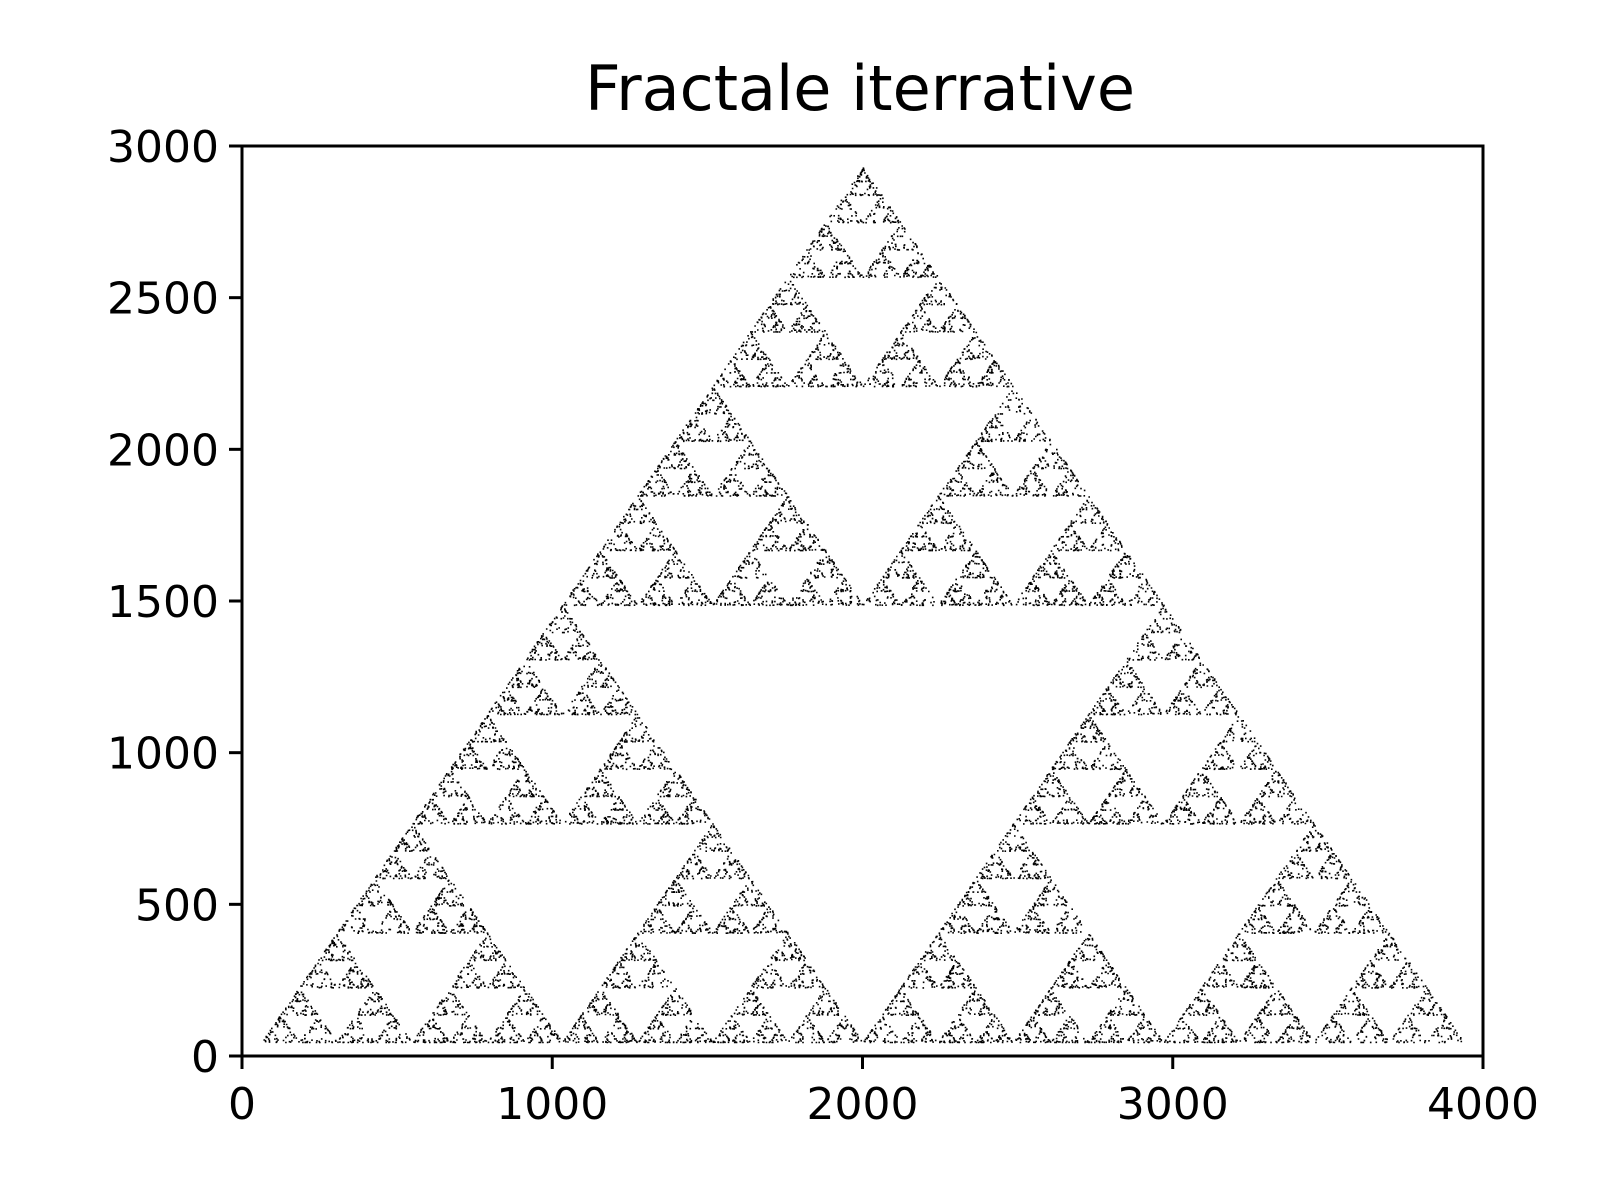 The image size is (1600, 1200). I want to click on x-tick-label-2: 2000, so click(863, 1104).